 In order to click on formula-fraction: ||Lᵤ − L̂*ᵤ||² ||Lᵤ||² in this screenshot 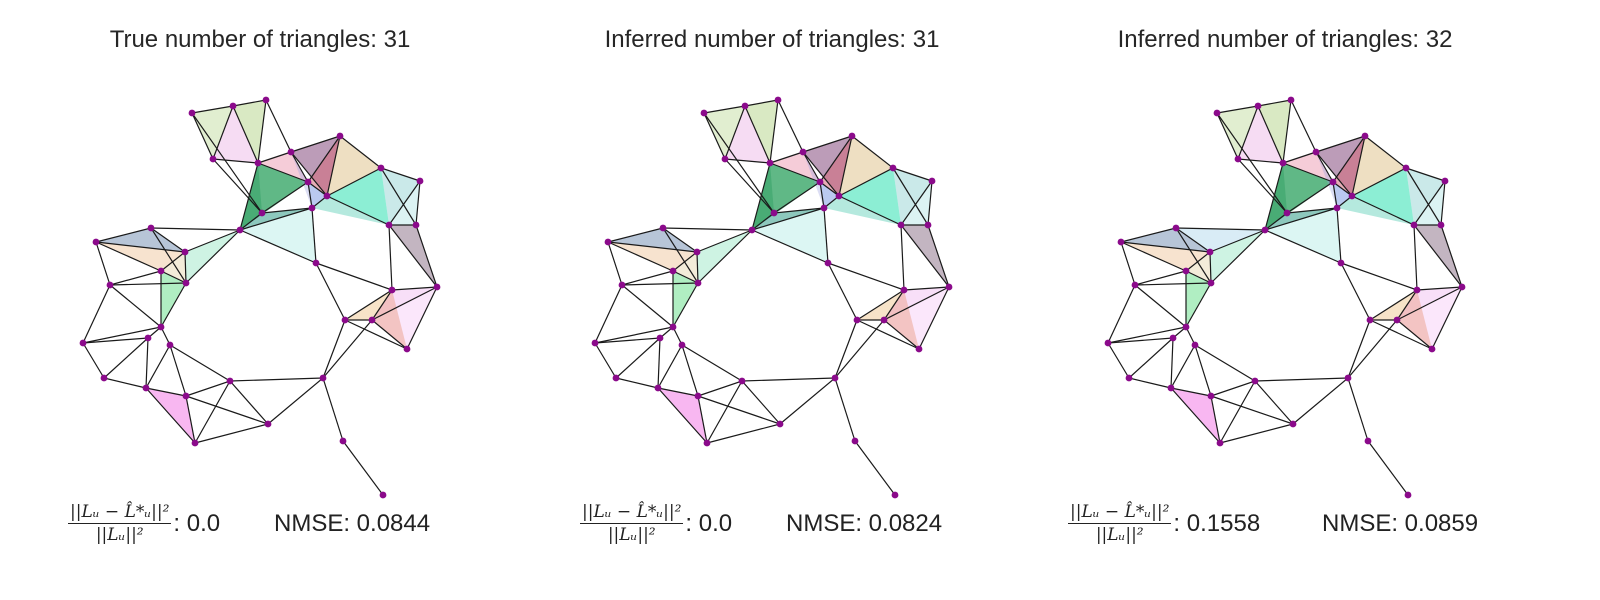, I will do `click(632, 523)`.